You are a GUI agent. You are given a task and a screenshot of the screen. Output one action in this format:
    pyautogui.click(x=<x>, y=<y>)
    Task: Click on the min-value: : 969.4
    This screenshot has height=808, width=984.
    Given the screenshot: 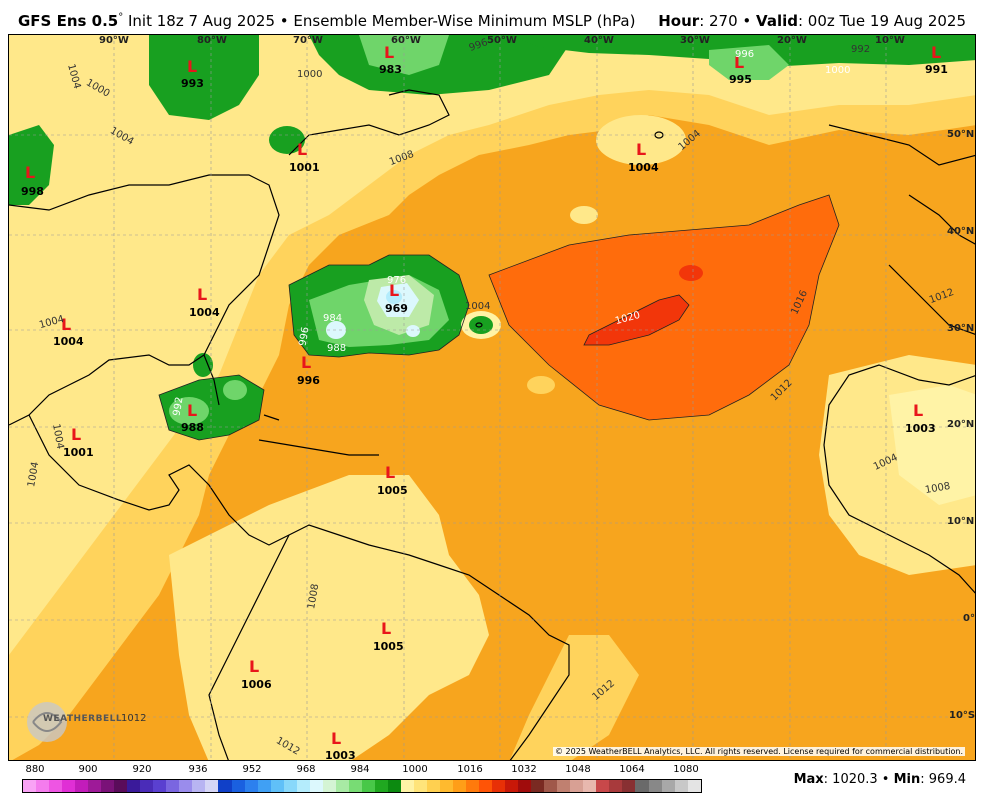 What is the action you would take?
    pyautogui.click(x=943, y=779)
    